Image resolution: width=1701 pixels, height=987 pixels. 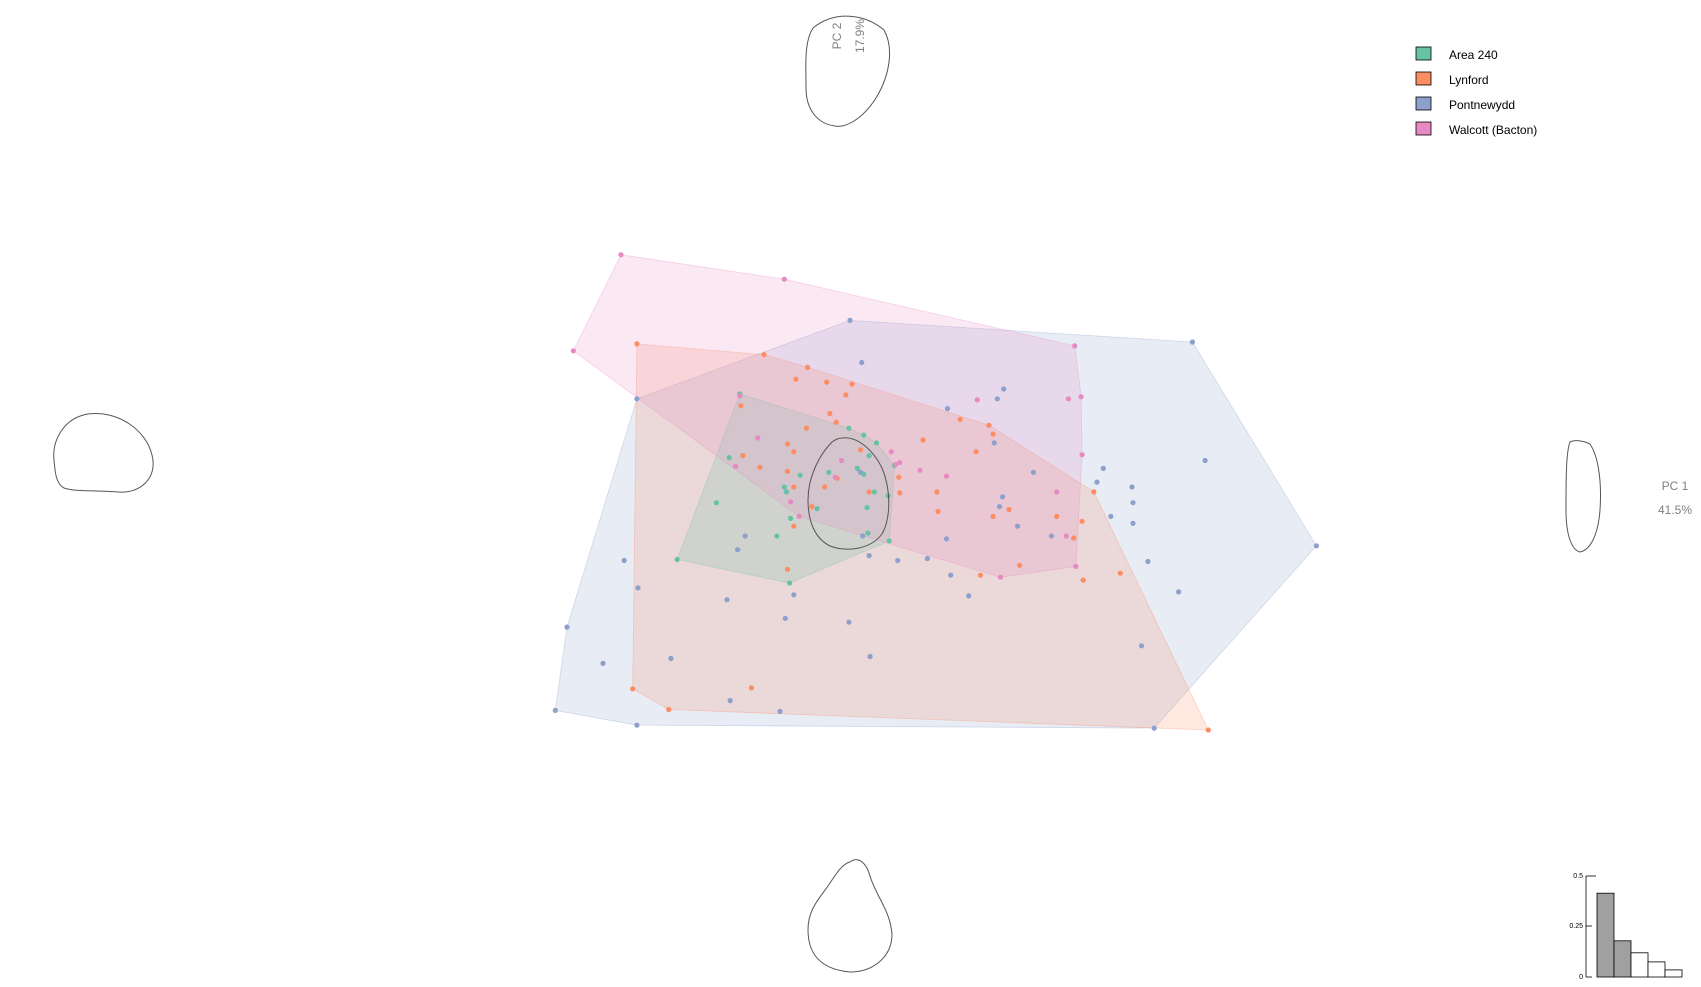 I want to click on scree-tick-label-025: 0.25, so click(x=1576, y=926).